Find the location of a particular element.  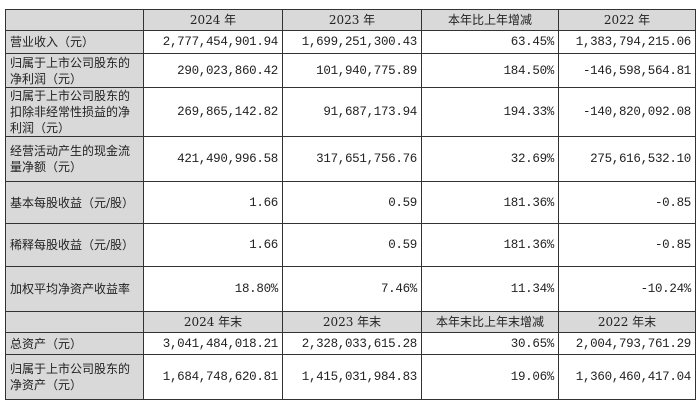

table-cell: 317,651,756.76 is located at coordinates (352, 159).